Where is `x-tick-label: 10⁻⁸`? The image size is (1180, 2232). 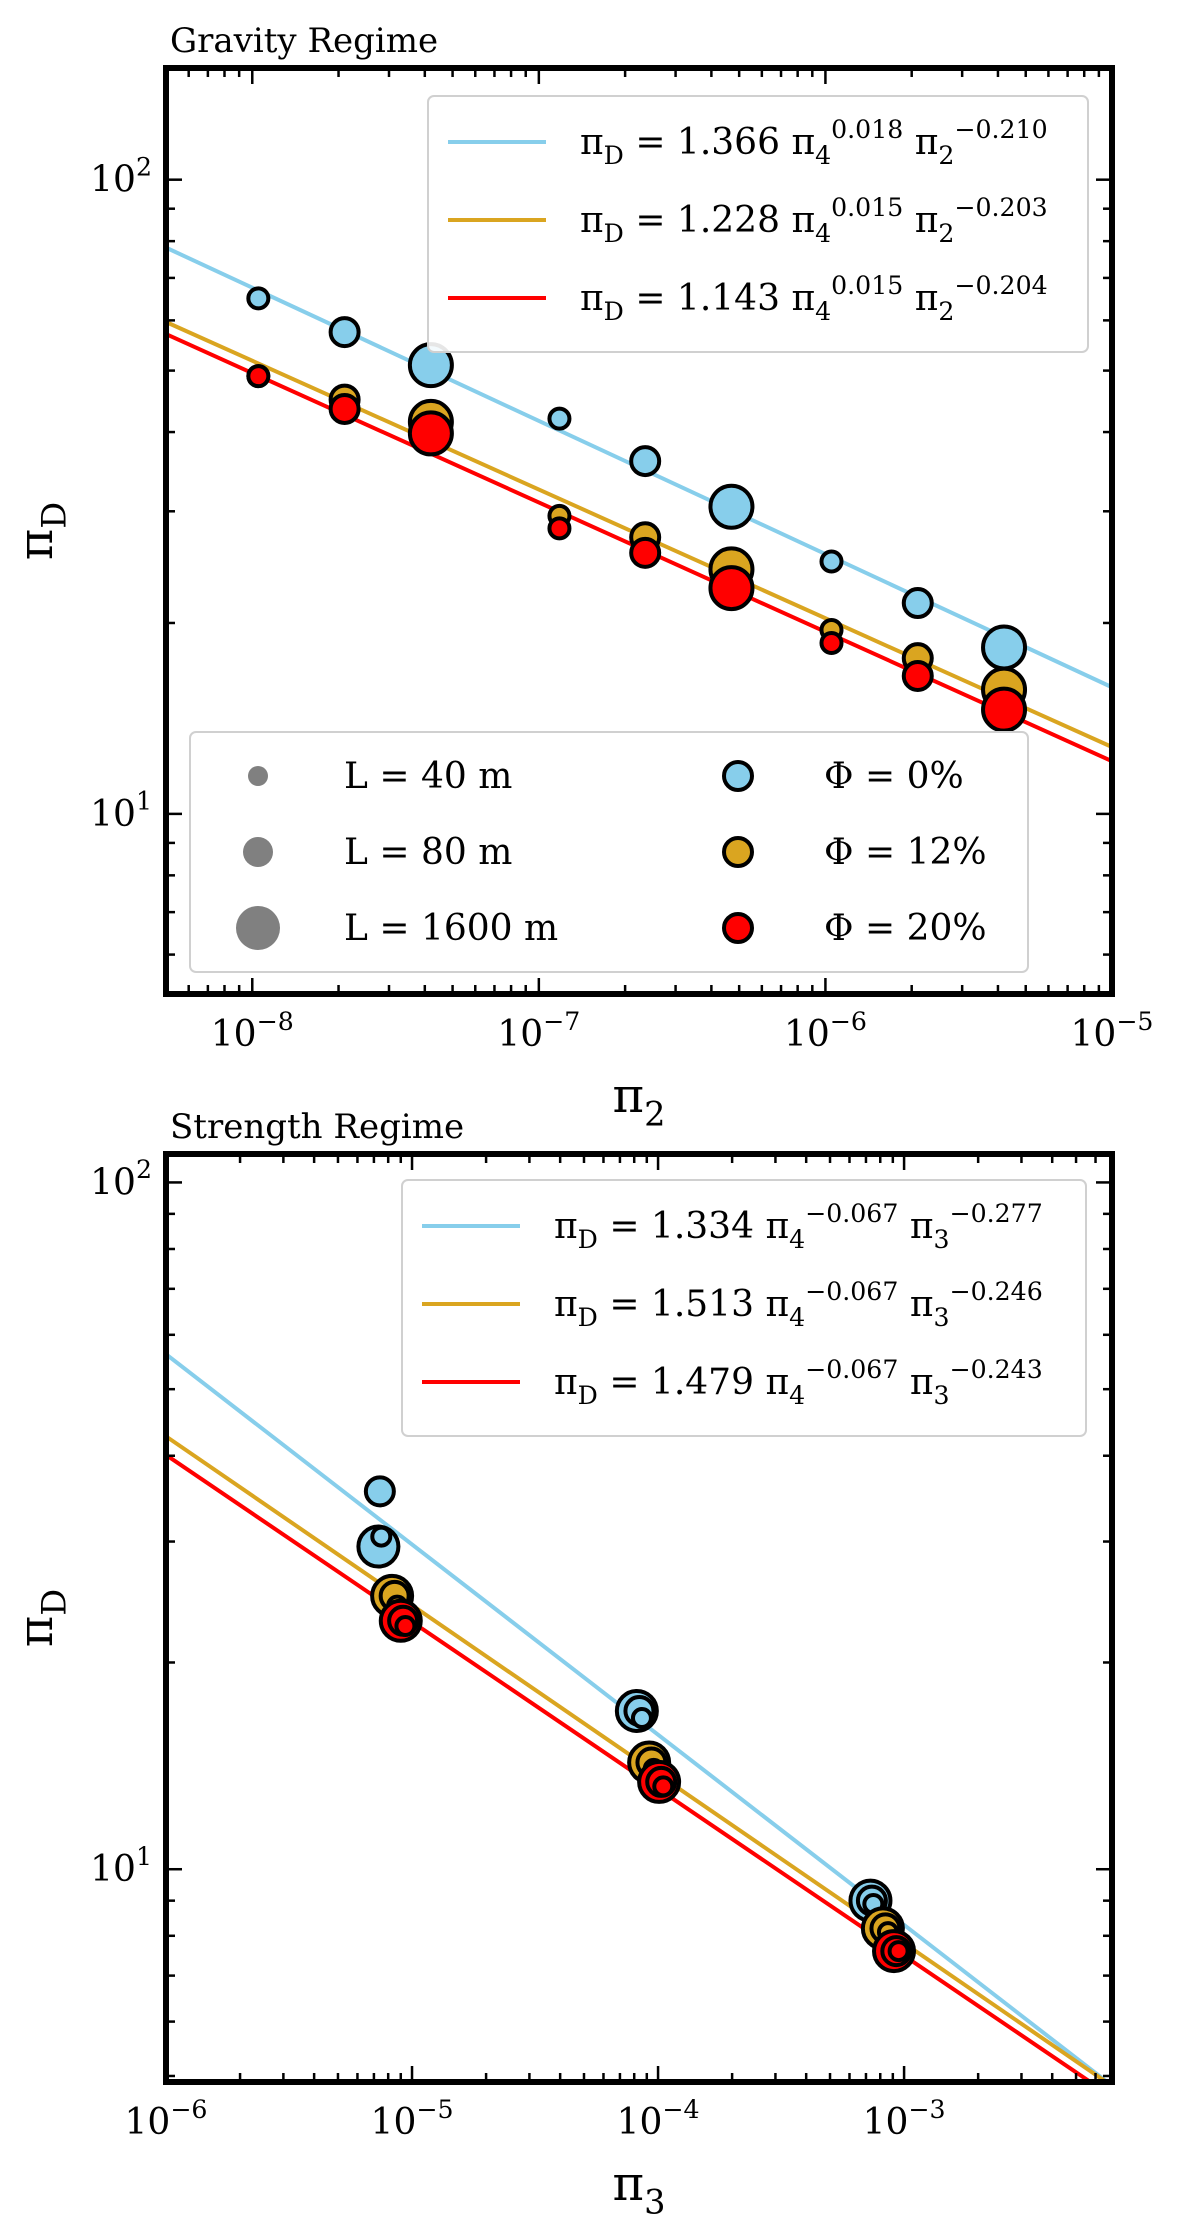
x-tick-label: 10⁻⁸ is located at coordinates (252, 1031).